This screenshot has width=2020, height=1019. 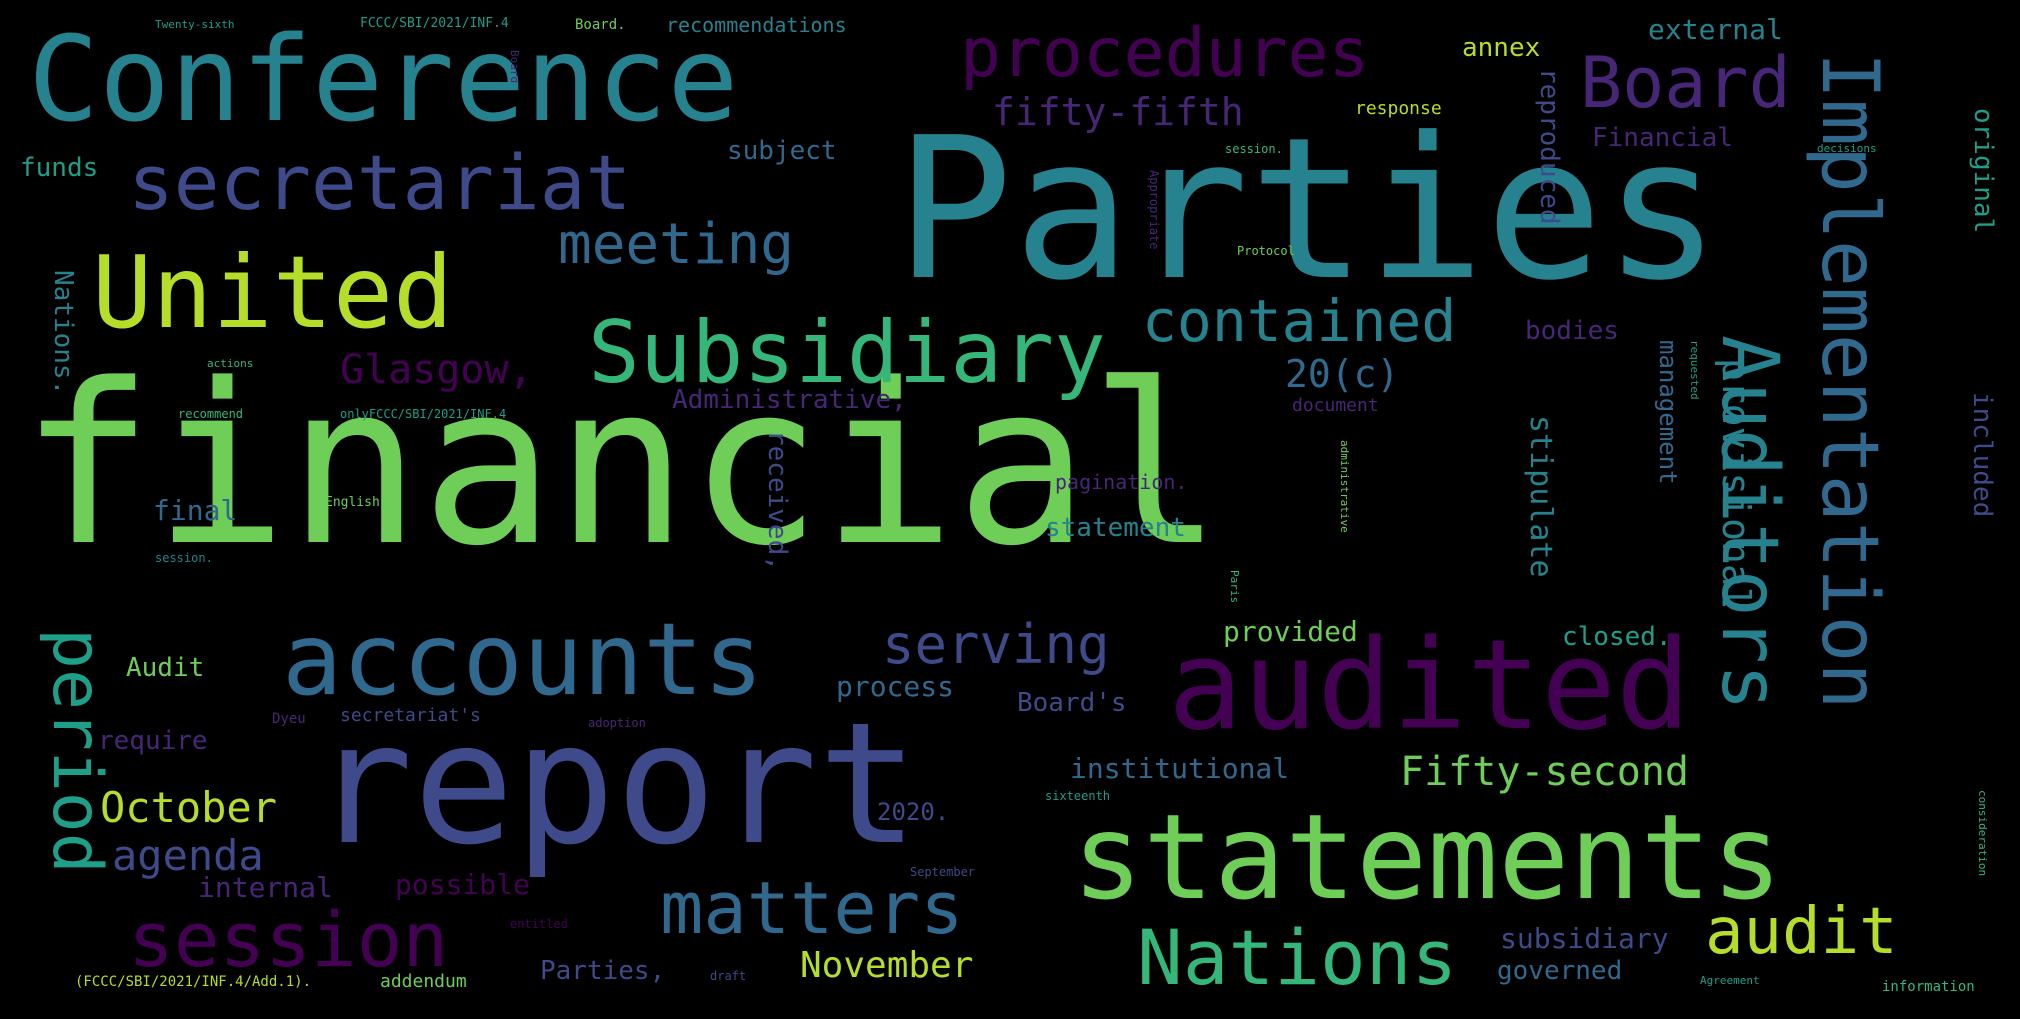 What do you see at coordinates (943, 872) in the screenshot?
I see `word-september: September` at bounding box center [943, 872].